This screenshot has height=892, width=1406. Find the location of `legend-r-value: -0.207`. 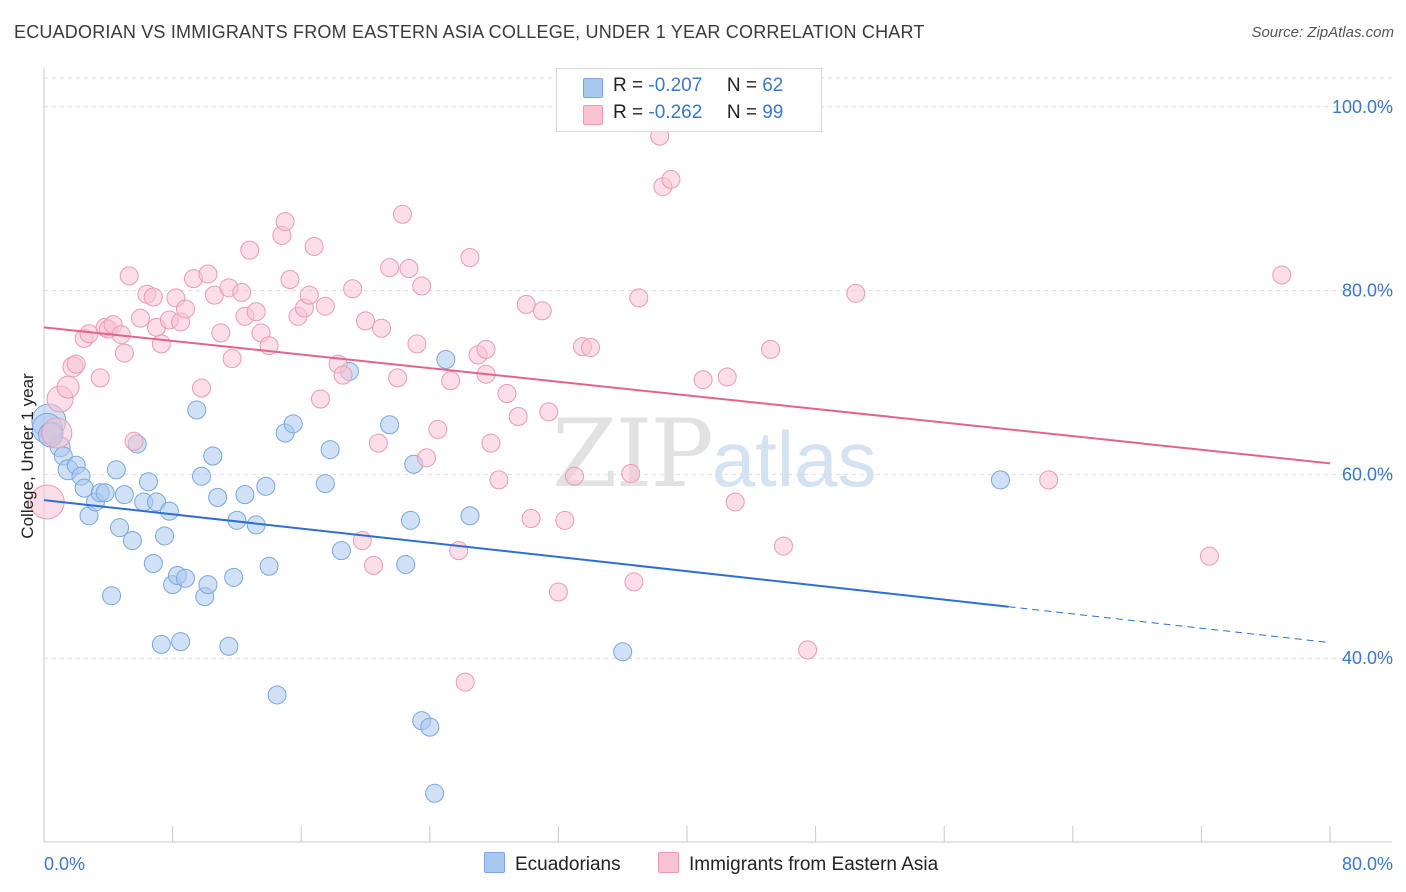

legend-r-value: -0.207 is located at coordinates (675, 85).